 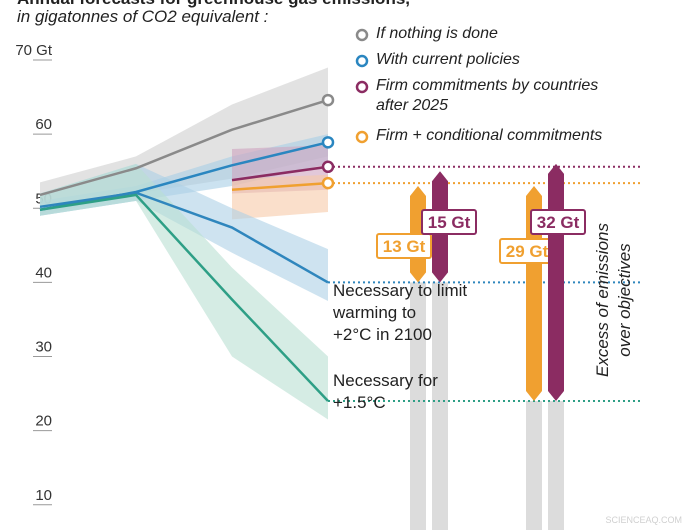 I want to click on y-tick-label: 60, so click(x=43, y=124).